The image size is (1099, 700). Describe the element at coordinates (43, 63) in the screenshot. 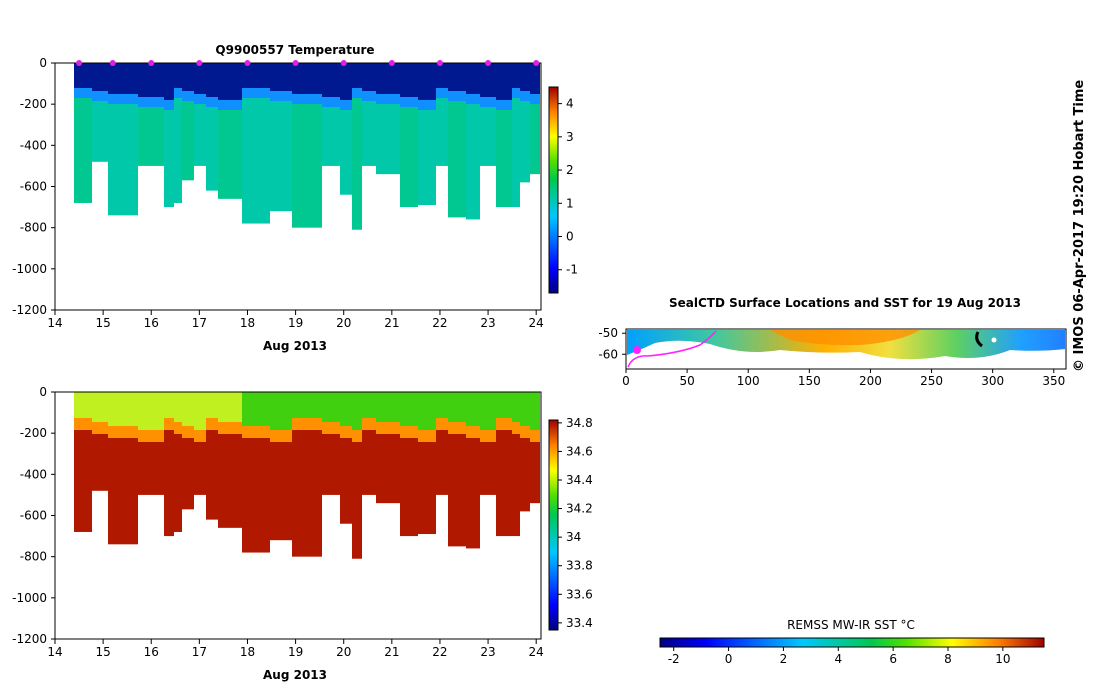

I see `temperature-y-tick-label: 0` at that location.